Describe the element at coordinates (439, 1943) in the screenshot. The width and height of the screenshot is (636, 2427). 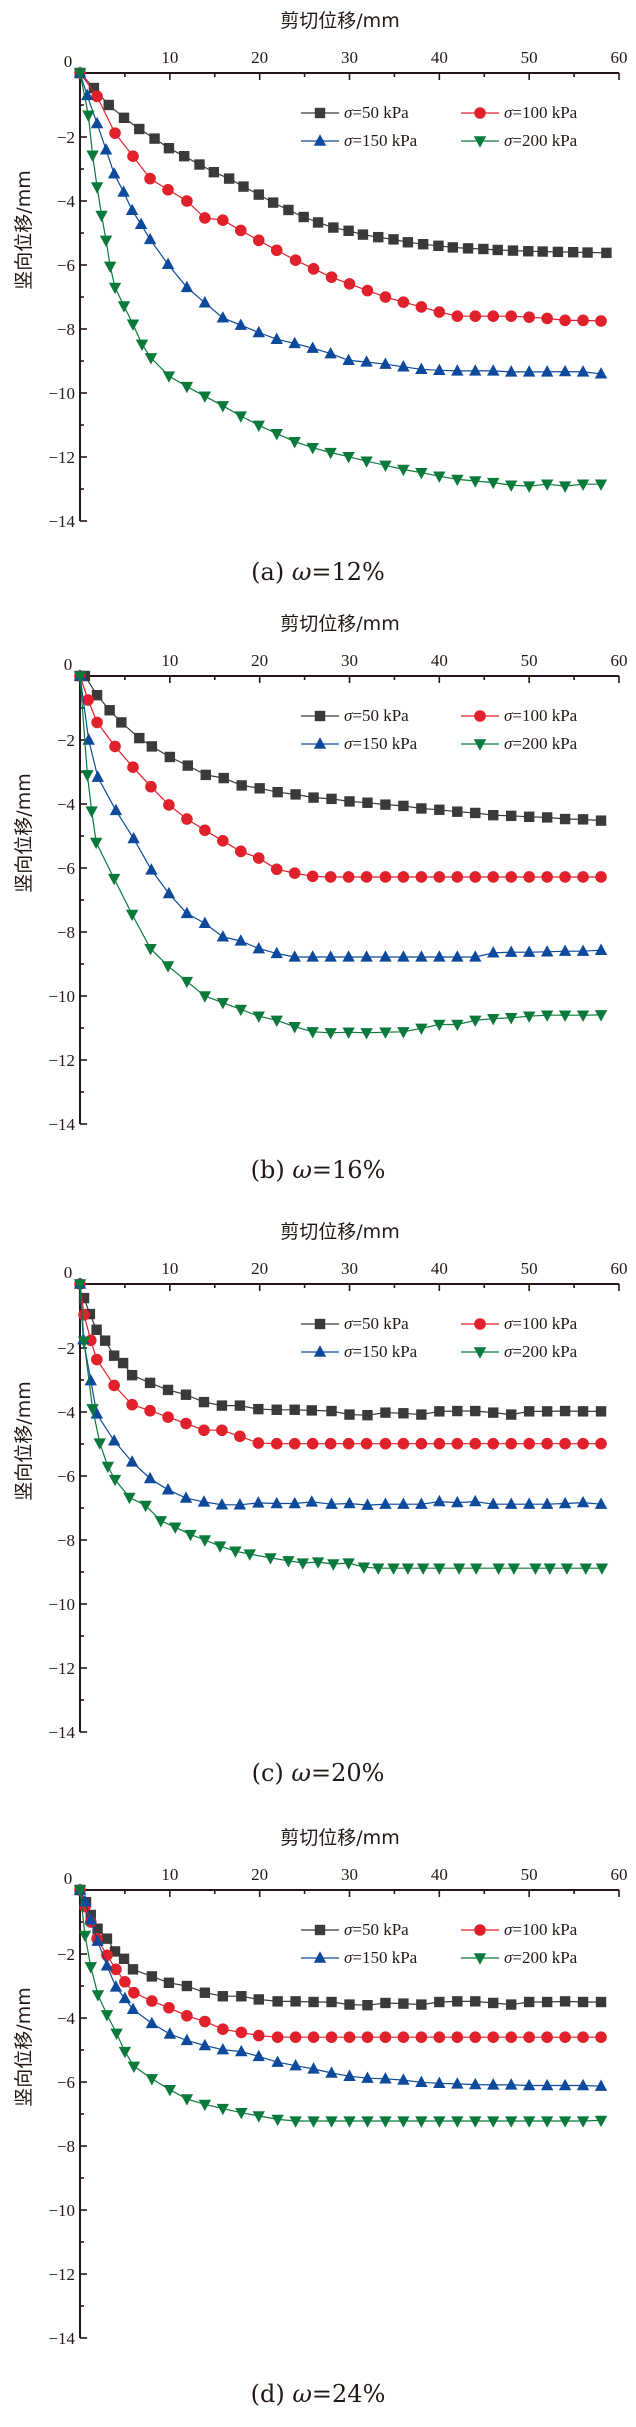
I see `legend: σ=50 kPa σ=100 kPa σ=150 kPa σ=200 kPa` at that location.